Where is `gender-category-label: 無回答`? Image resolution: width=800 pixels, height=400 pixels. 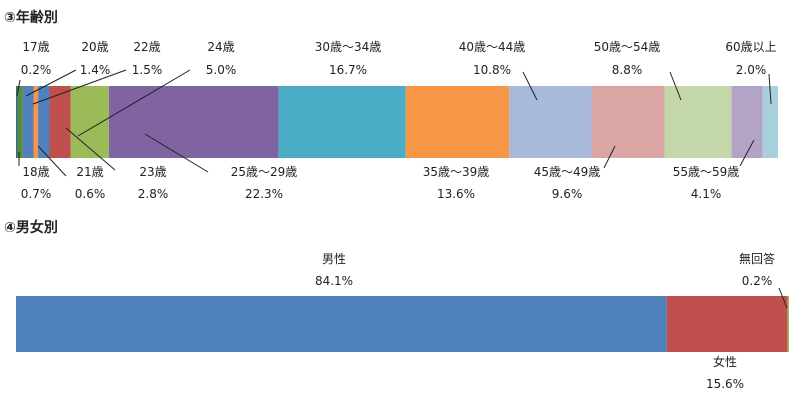
gender-category-label: 無回答 is located at coordinates (757, 258).